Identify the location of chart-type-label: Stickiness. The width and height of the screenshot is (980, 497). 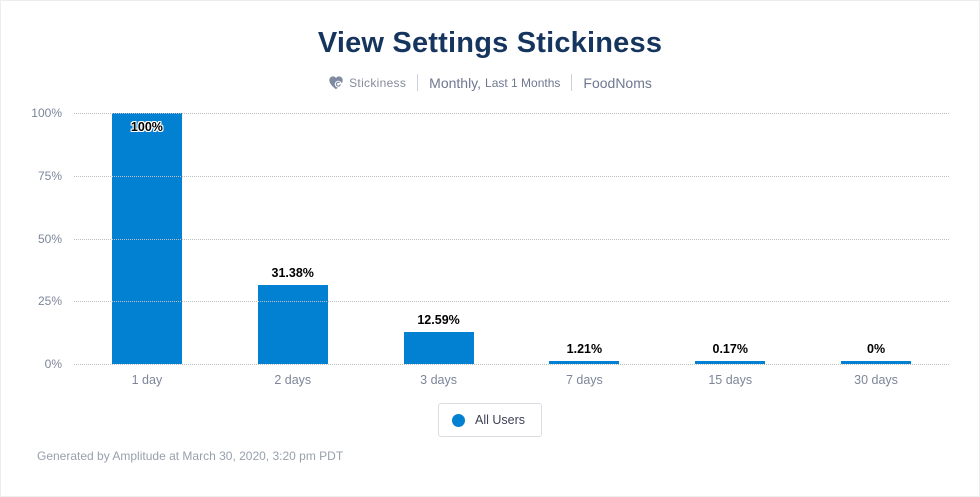
(378, 82).